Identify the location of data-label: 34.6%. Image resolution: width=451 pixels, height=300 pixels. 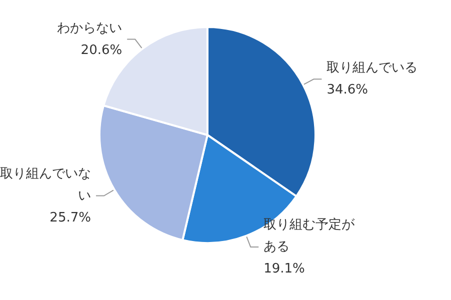
(347, 90).